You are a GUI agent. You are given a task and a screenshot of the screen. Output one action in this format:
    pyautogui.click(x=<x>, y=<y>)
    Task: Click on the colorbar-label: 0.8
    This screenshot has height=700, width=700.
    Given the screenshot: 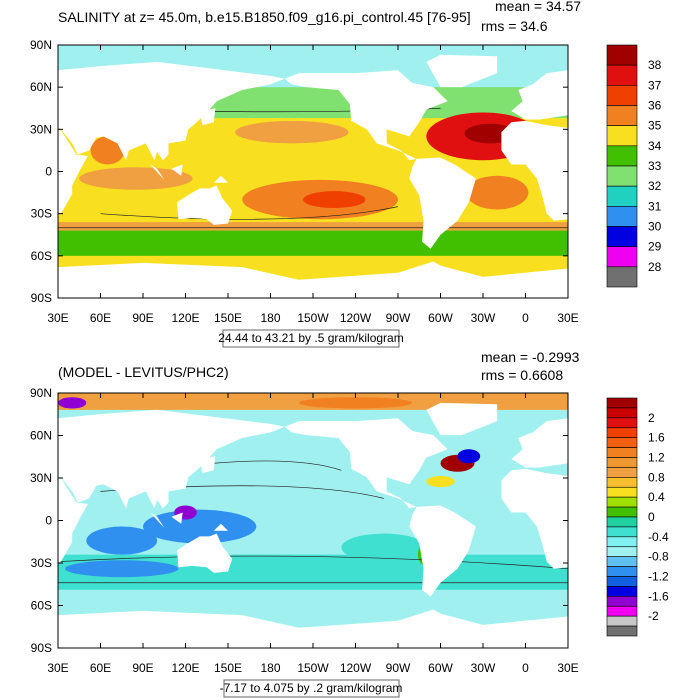 What is the action you would take?
    pyautogui.click(x=656, y=477)
    